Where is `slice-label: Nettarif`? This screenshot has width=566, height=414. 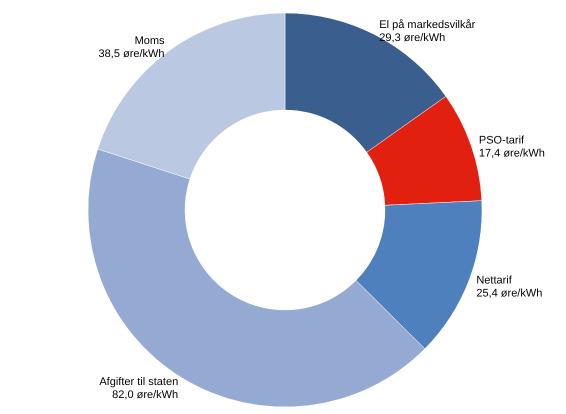 slice-label: Nettarif is located at coordinates (494, 280).